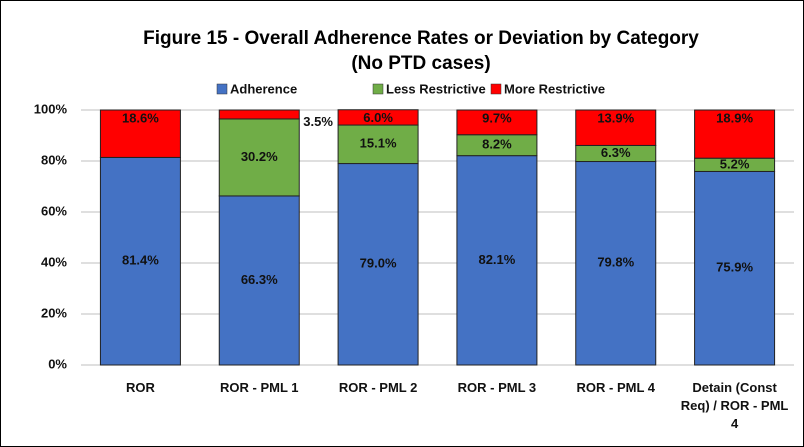 This screenshot has height=447, width=804. What do you see at coordinates (497, 144) in the screenshot?
I see `data-label: 8.2%` at bounding box center [497, 144].